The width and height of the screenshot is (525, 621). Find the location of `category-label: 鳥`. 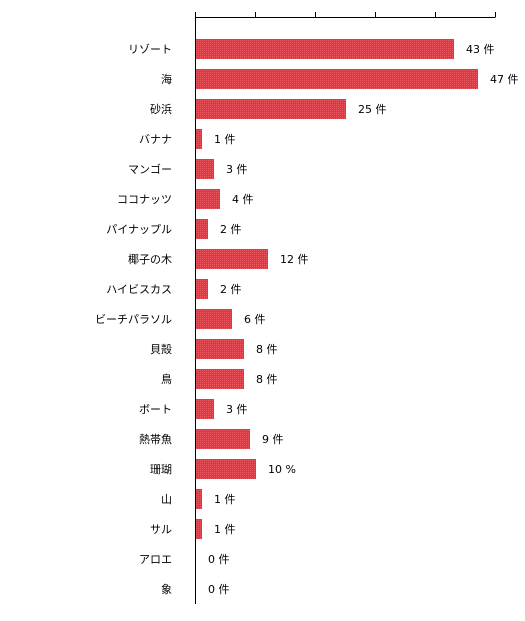

category-label: 鳥 is located at coordinates (166, 379).